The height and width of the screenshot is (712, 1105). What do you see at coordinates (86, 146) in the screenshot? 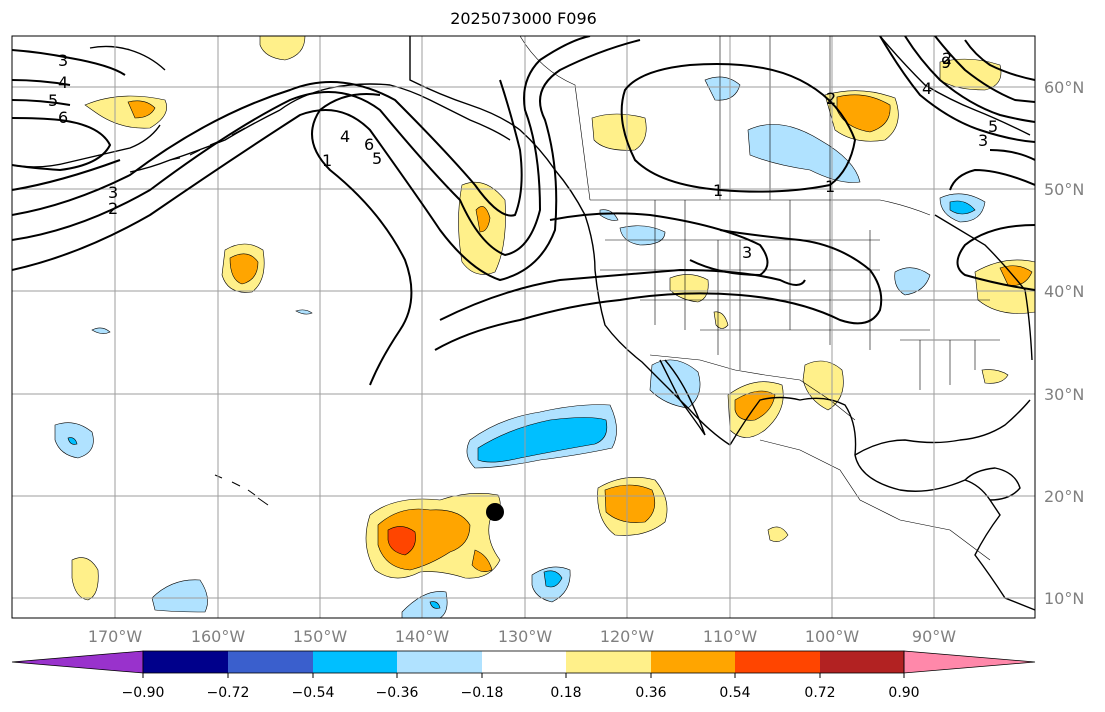
I see `coastline-siberia` at bounding box center [86, 146].